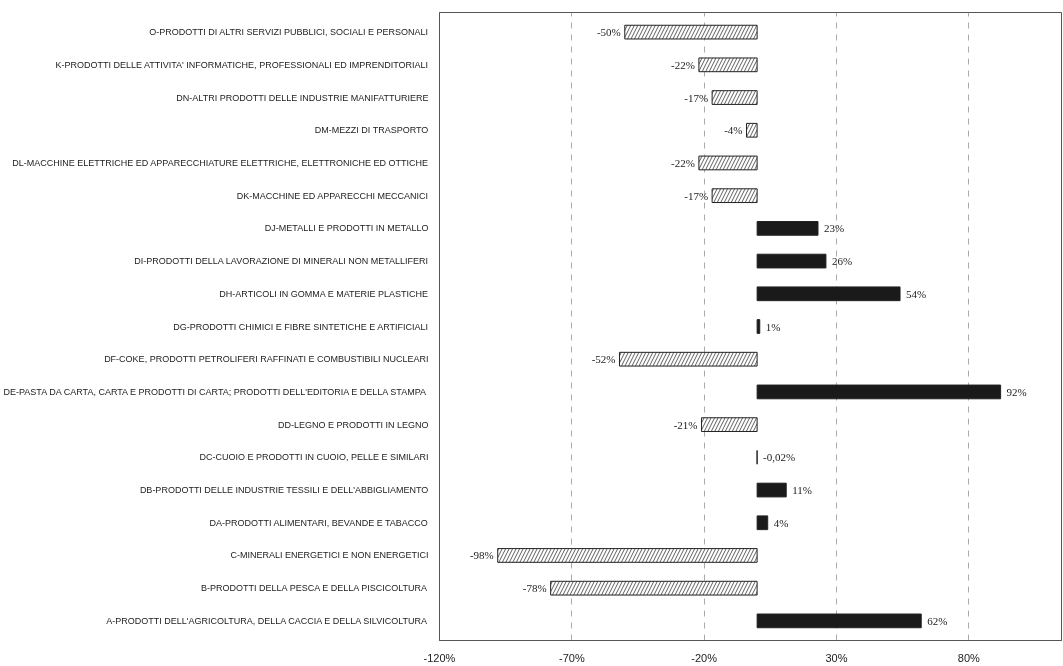  What do you see at coordinates (314, 457) in the screenshot?
I see `y-tick-label: DC-CUOIO E PRODOTTI IN CUOIO, PELLE E SIMILARI` at bounding box center [314, 457].